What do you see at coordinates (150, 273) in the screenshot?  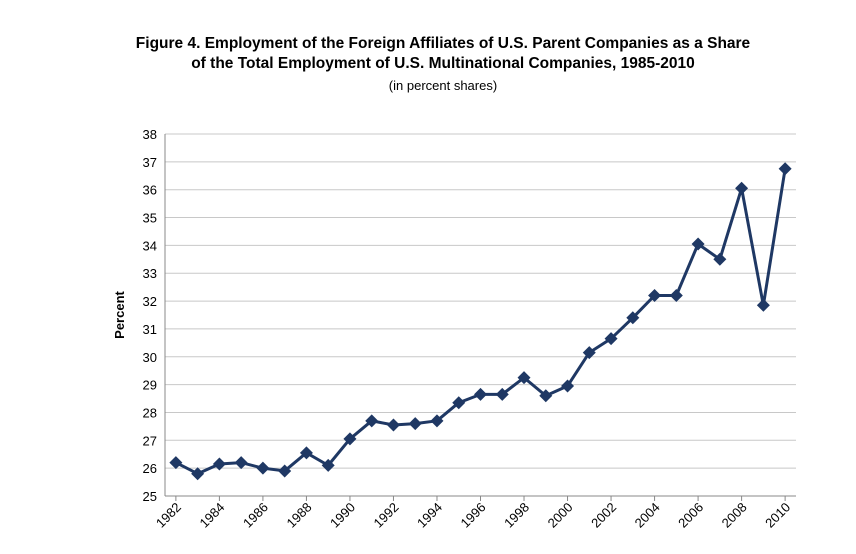 I see `y-tick-label: 33` at bounding box center [150, 273].